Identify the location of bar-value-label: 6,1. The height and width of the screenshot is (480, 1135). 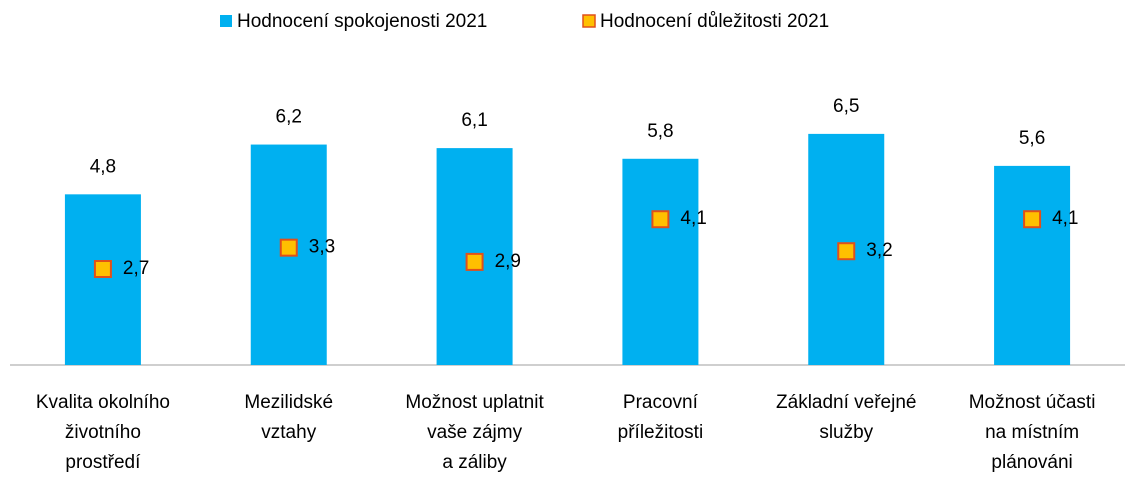
(474, 120).